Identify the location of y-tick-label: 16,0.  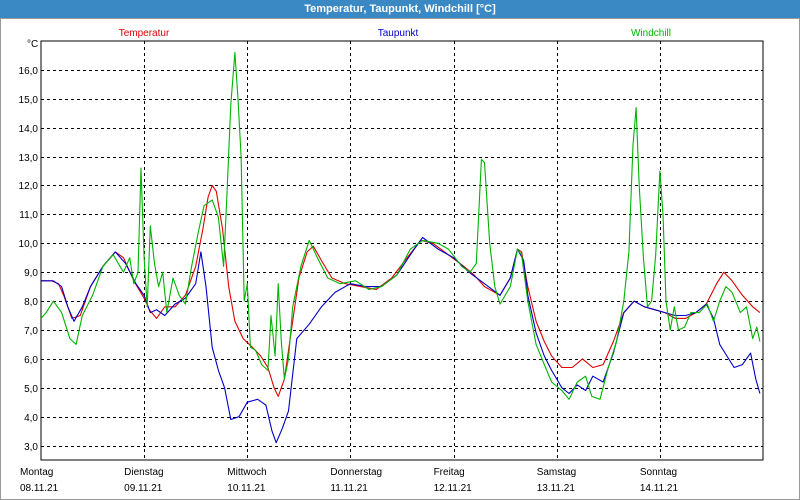
(29, 71).